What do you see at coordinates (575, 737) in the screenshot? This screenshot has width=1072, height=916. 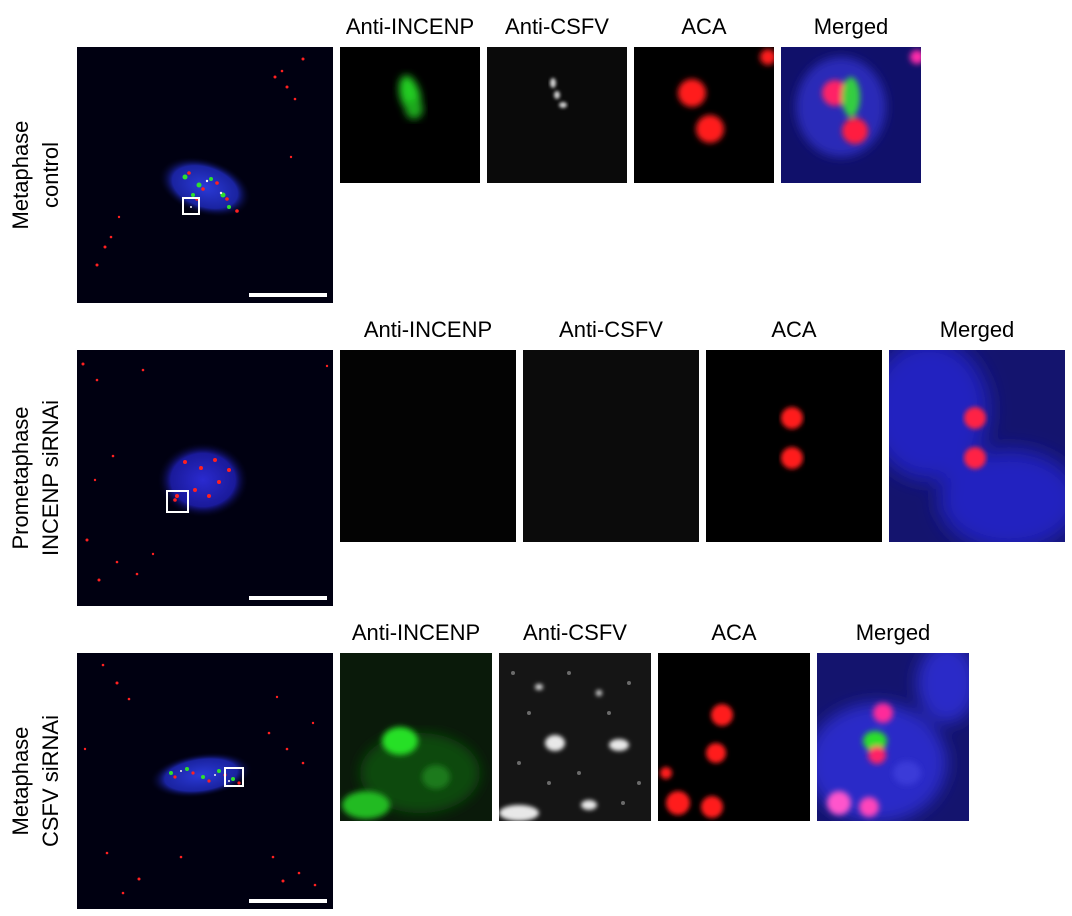 I see `image-anti-csfv-csfv-sirnai` at bounding box center [575, 737].